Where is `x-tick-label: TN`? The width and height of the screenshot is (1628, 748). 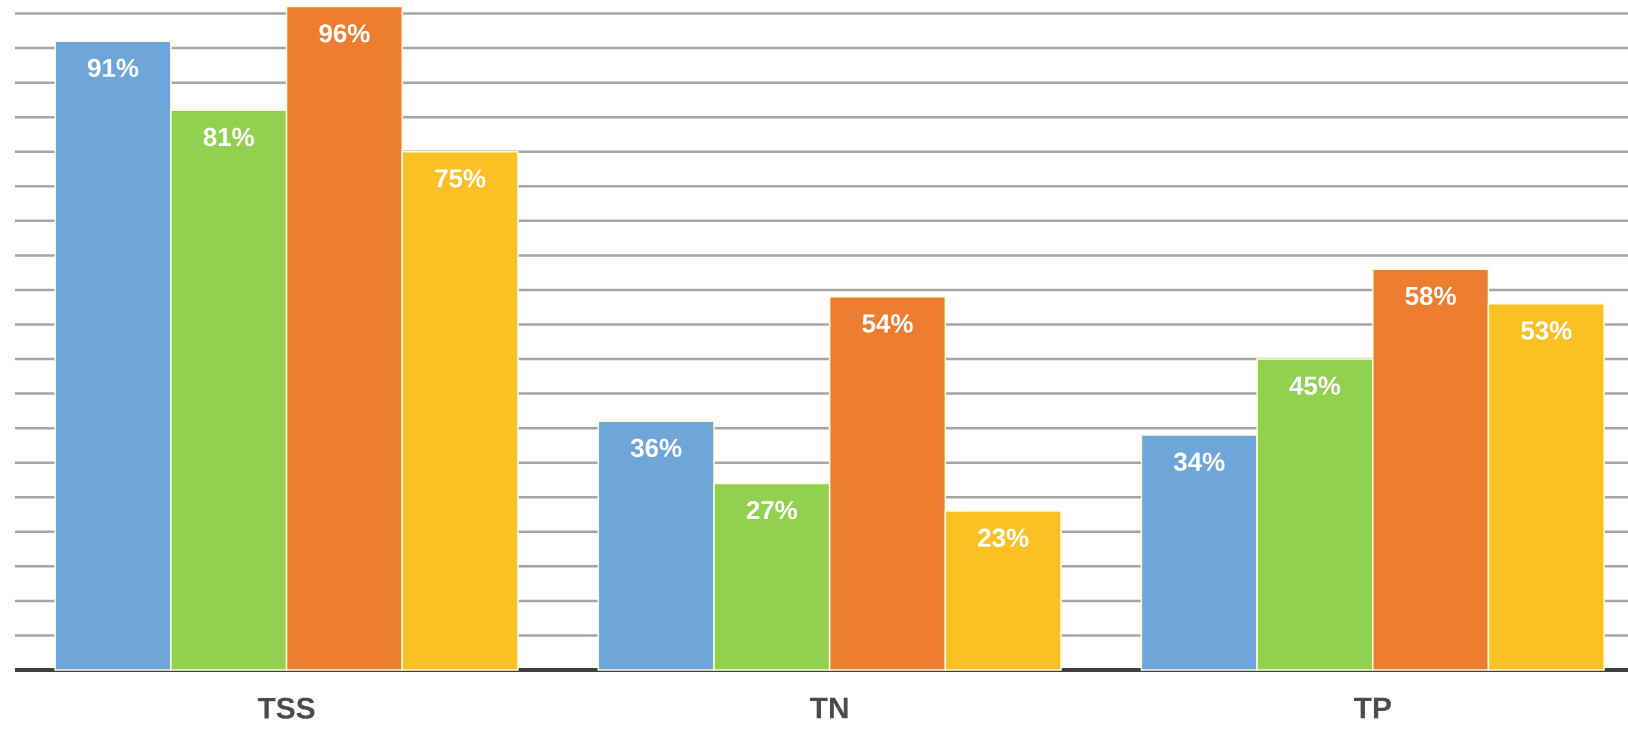 x-tick-label: TN is located at coordinates (829, 708).